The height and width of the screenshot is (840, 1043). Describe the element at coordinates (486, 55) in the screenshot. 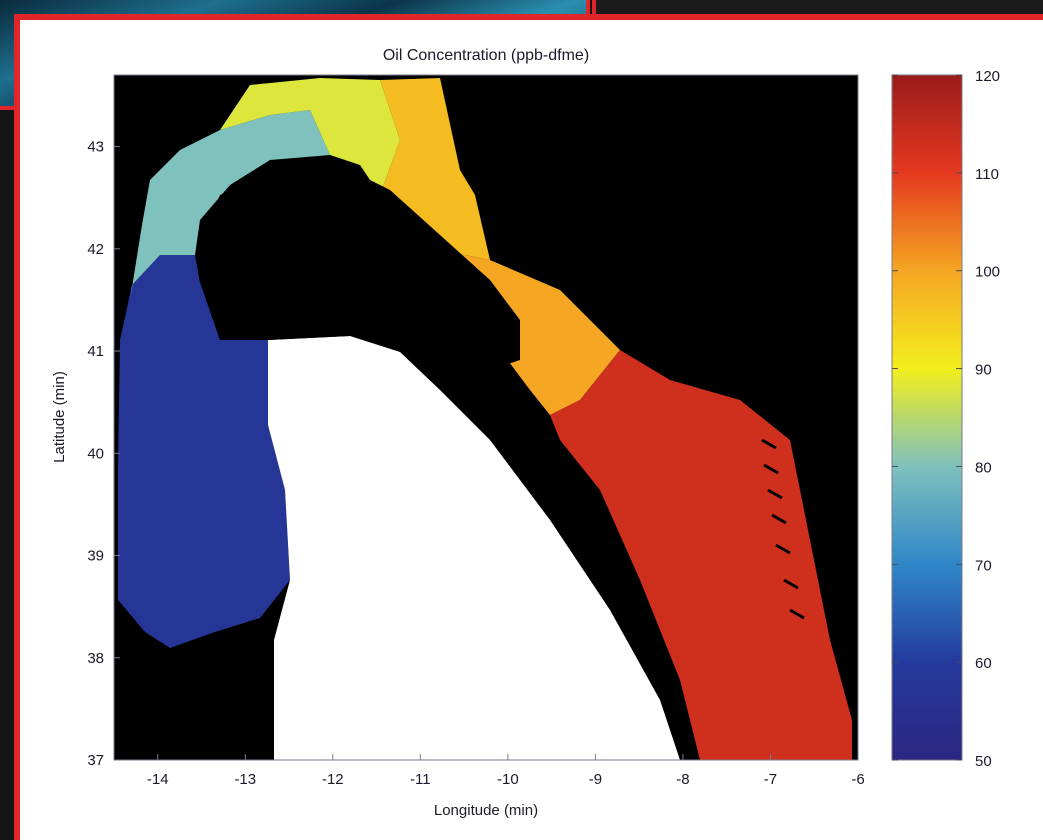

I see `chart-title: Oil Concentration (ppb-dfme)` at that location.